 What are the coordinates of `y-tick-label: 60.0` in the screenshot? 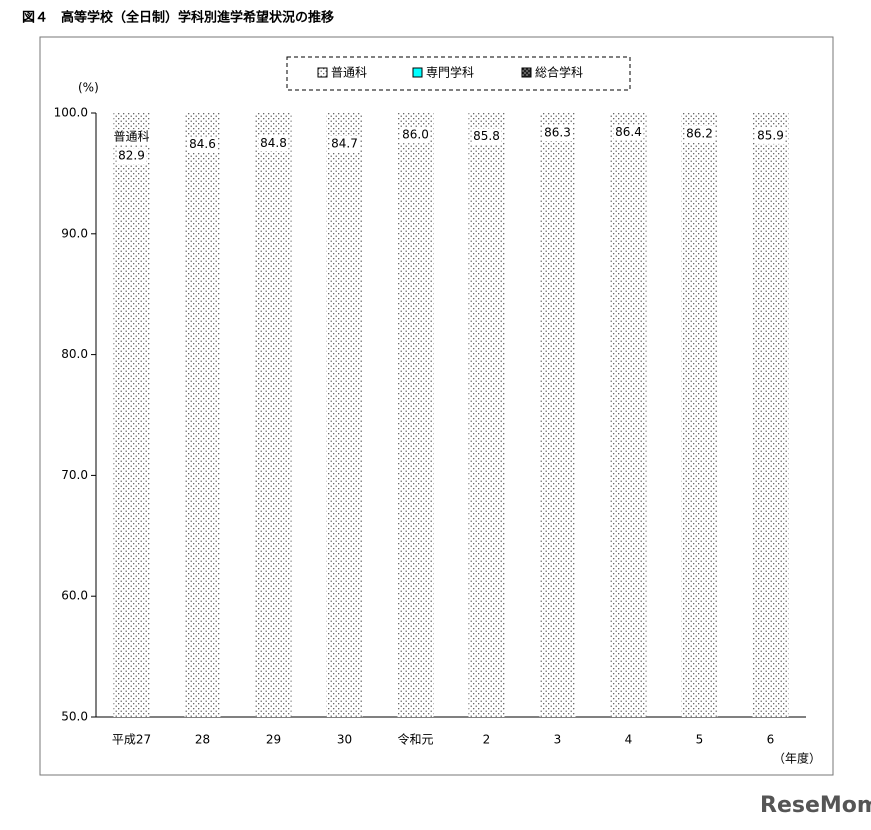 It's located at (74, 596).